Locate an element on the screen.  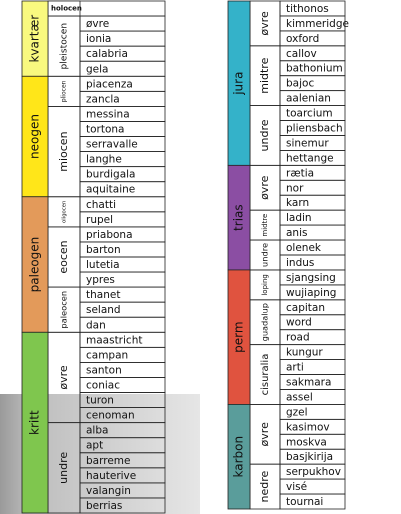
stage-label: olenek is located at coordinates (304, 248).